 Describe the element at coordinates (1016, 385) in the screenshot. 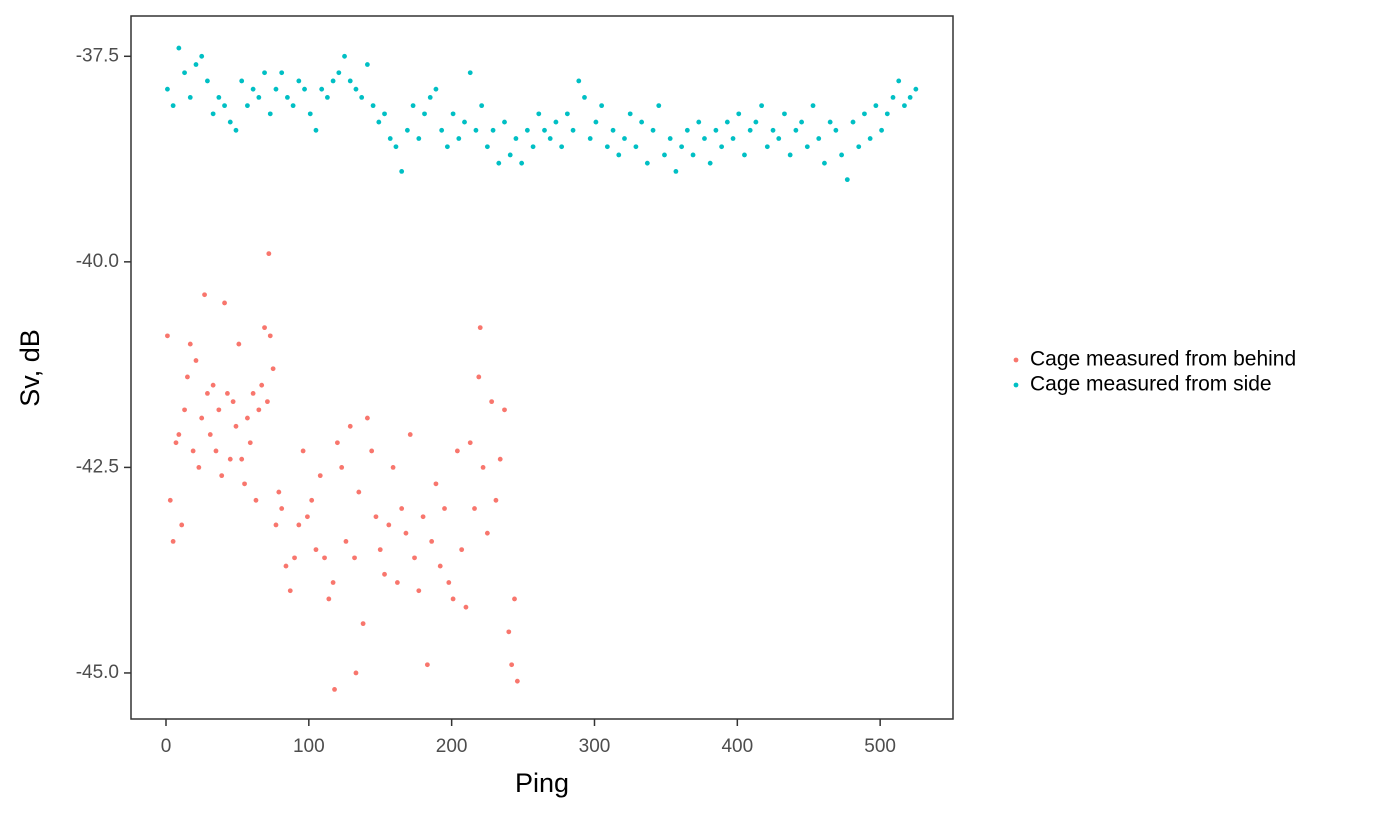

I see `legend-key` at that location.